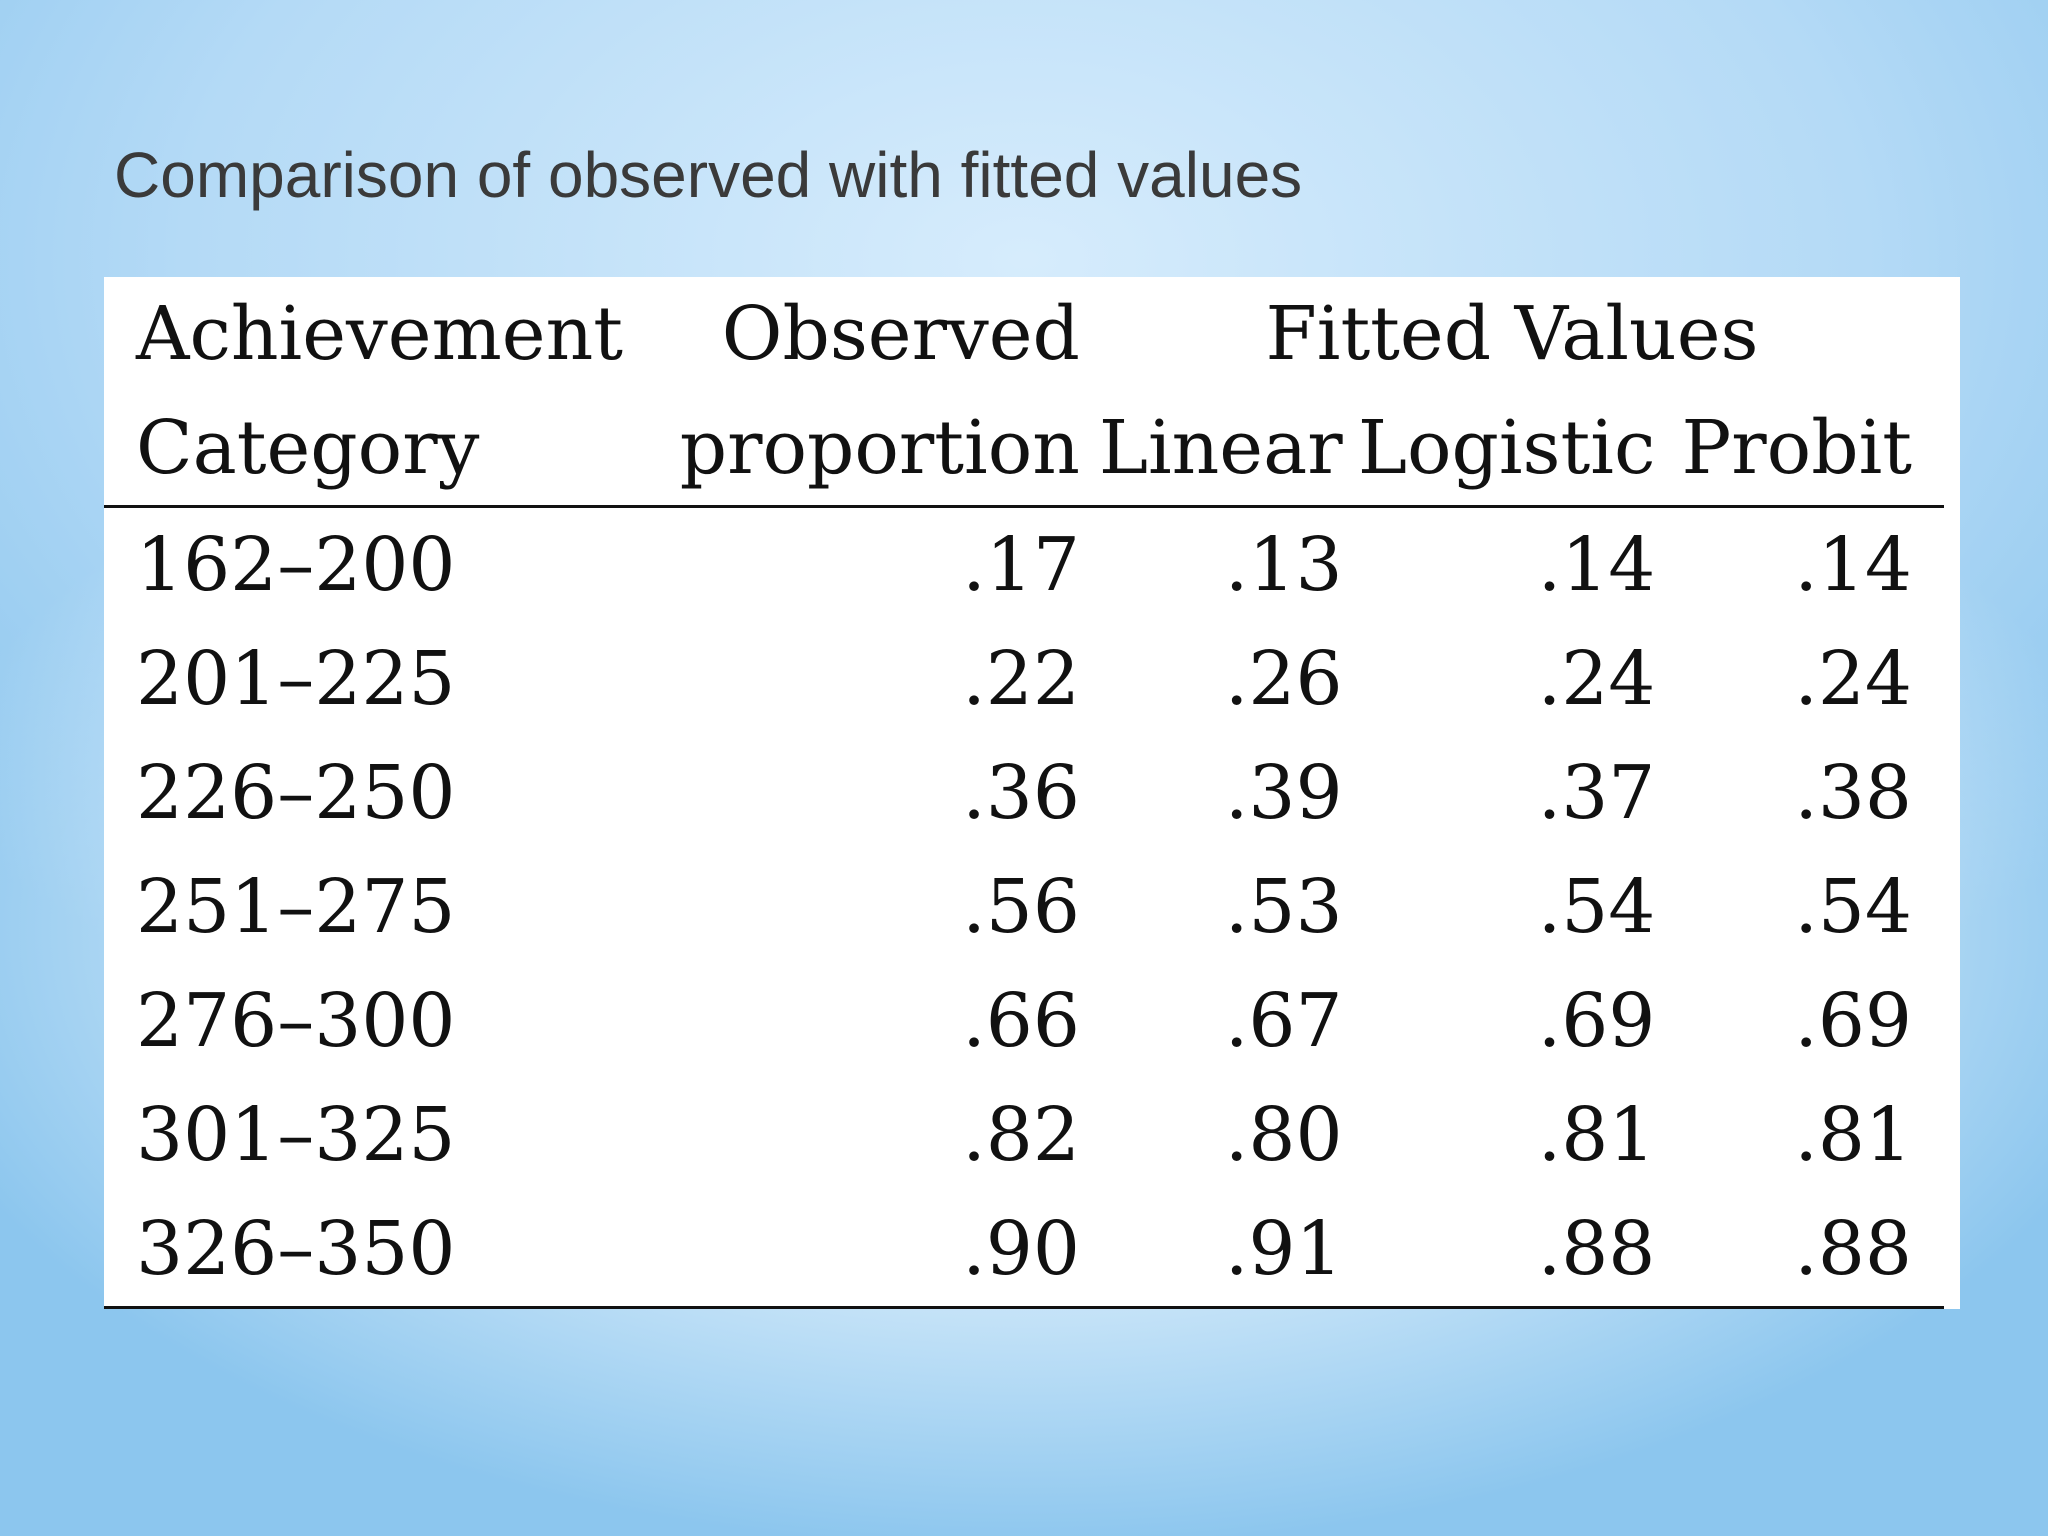  What do you see at coordinates (1853, 1135) in the screenshot?
I see `cell-probit: .81` at bounding box center [1853, 1135].